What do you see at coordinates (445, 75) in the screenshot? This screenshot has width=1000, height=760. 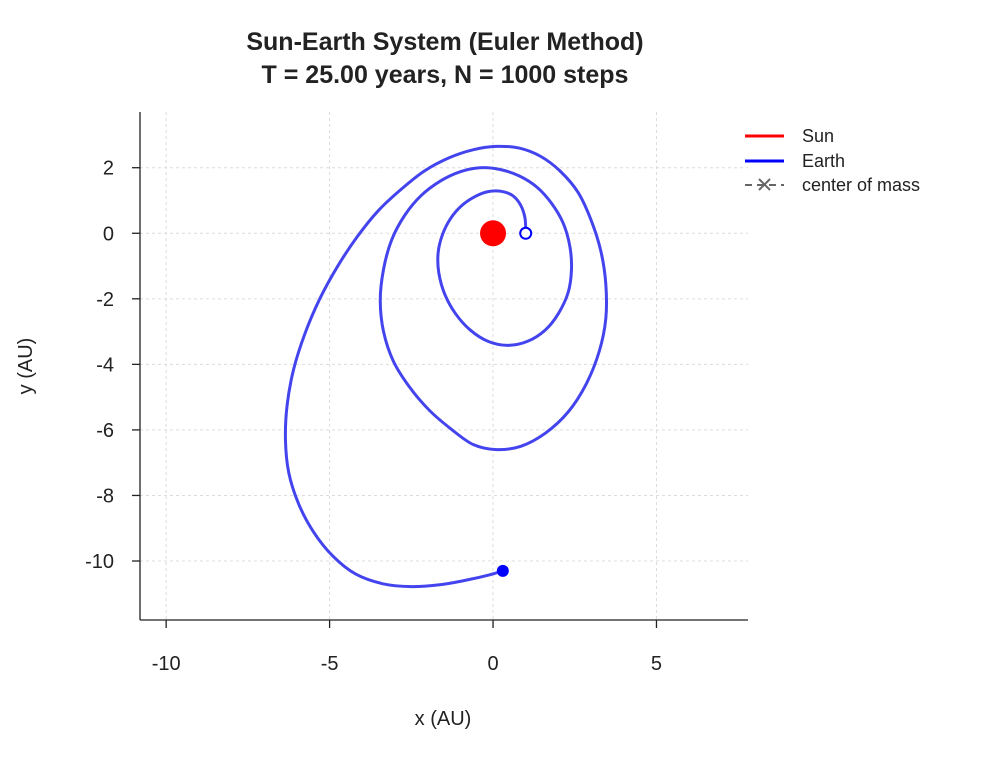 I see `chart-subtitle: T = 25.00 years, N = 1000 steps` at bounding box center [445, 75].